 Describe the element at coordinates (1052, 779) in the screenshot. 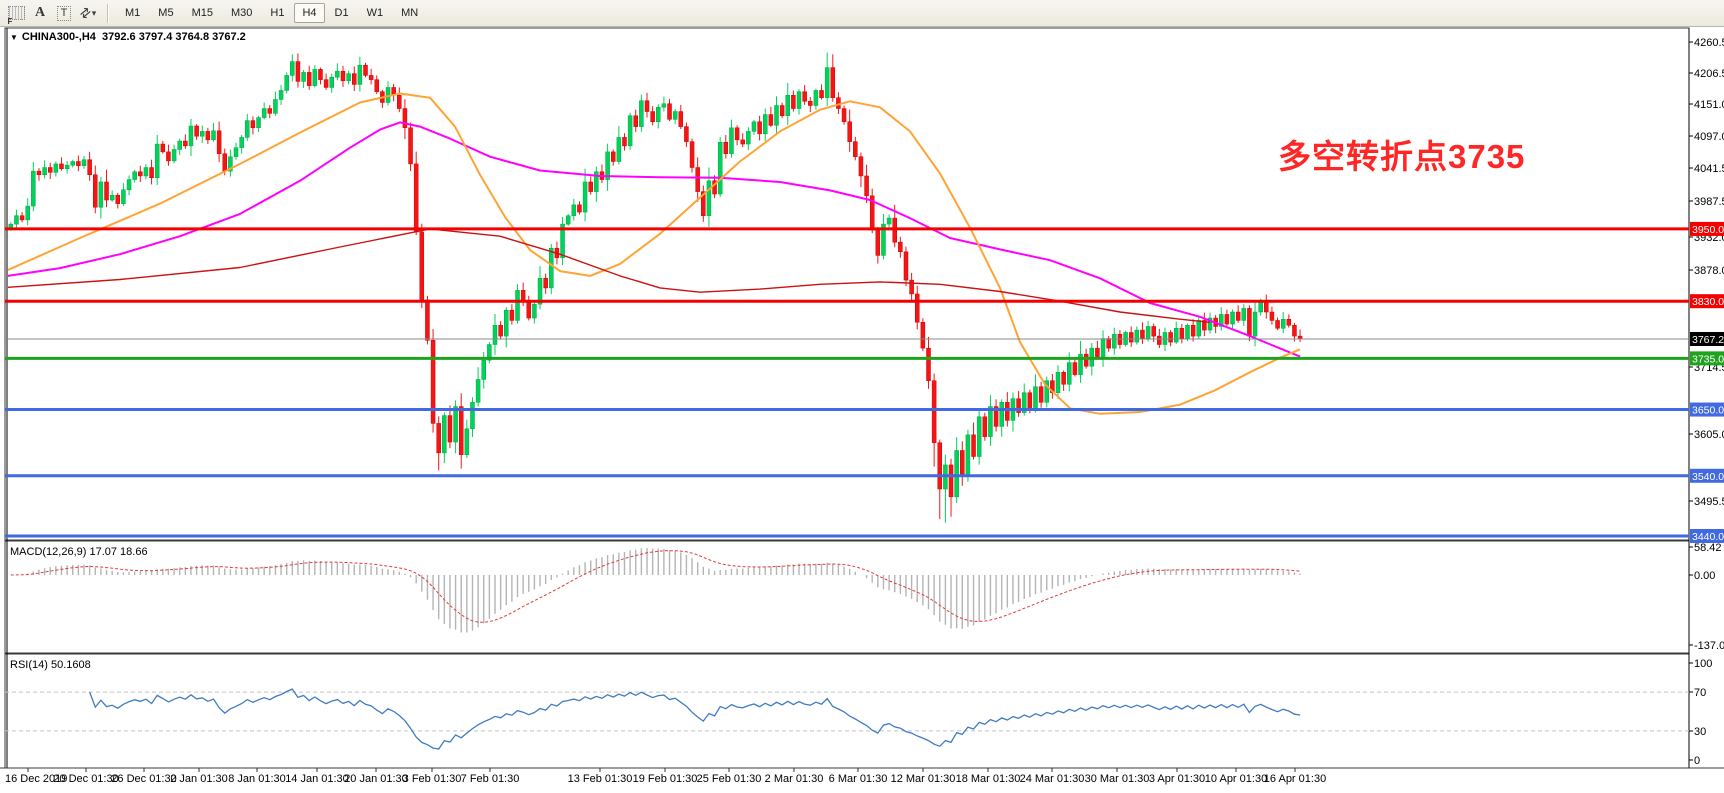

I see `svg-text: 24 Mar 01:30` at that location.